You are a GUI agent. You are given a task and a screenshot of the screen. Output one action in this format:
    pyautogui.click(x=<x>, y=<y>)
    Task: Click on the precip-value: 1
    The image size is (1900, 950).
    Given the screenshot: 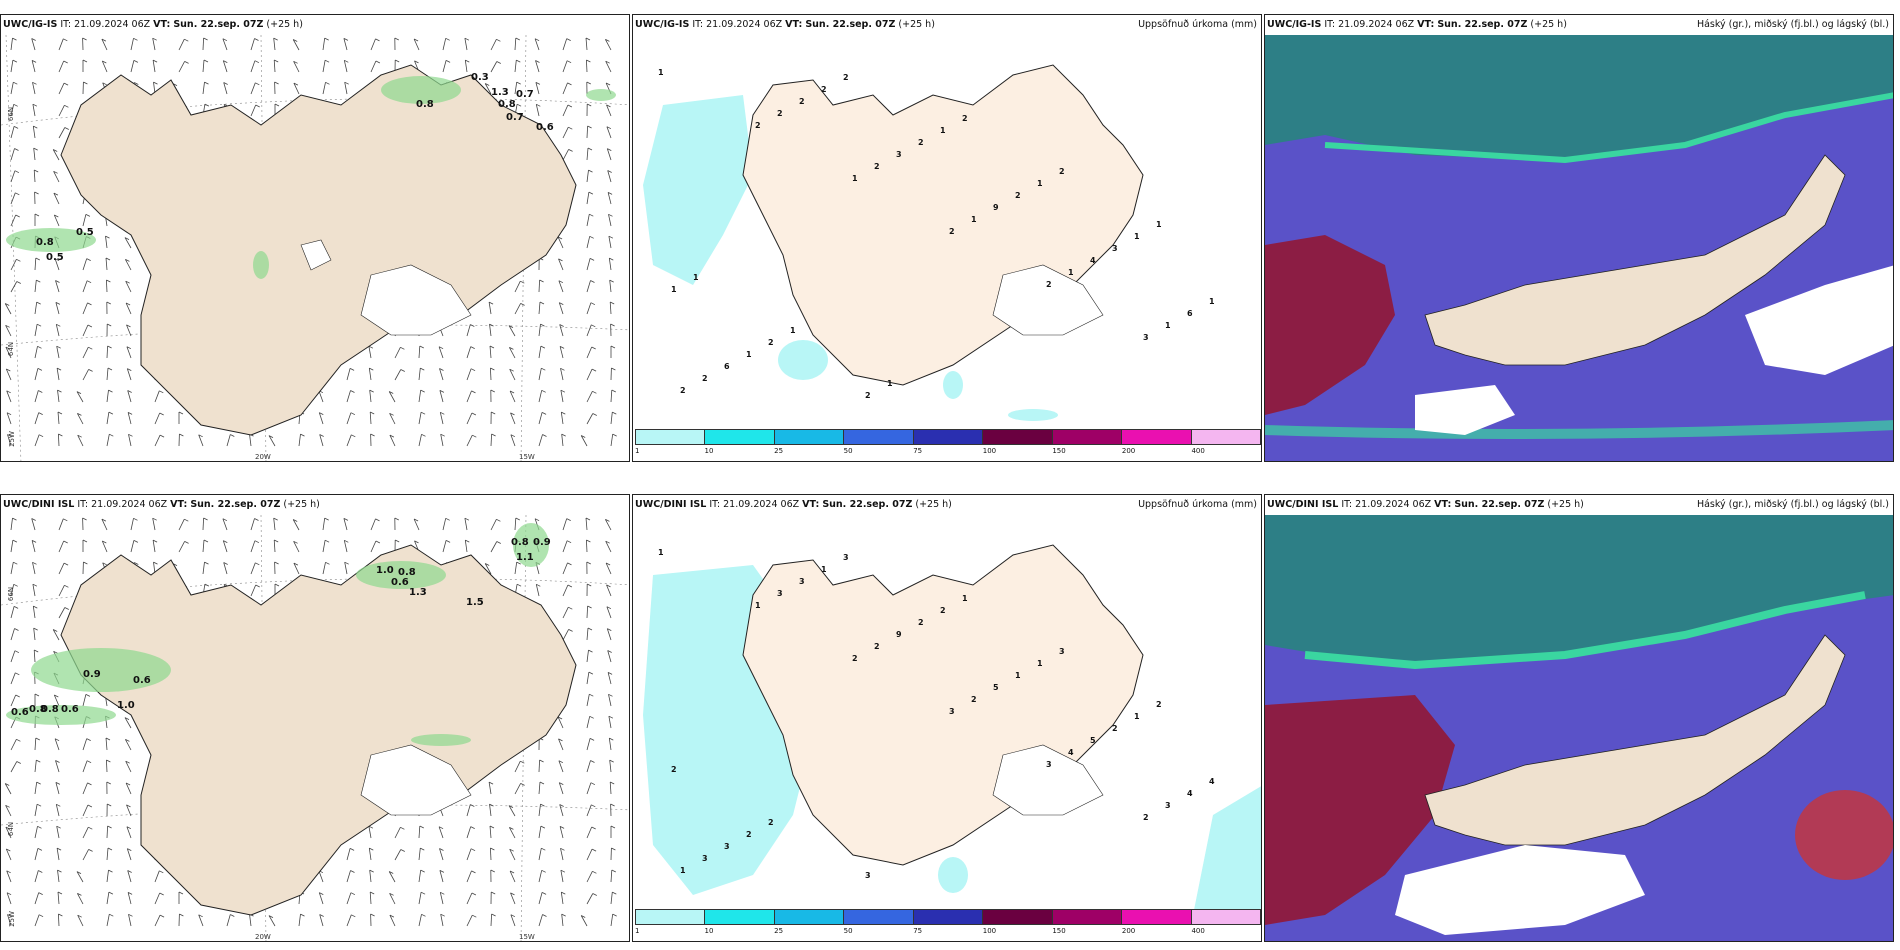 What is the action you would take?
    pyautogui.click(x=1212, y=301)
    